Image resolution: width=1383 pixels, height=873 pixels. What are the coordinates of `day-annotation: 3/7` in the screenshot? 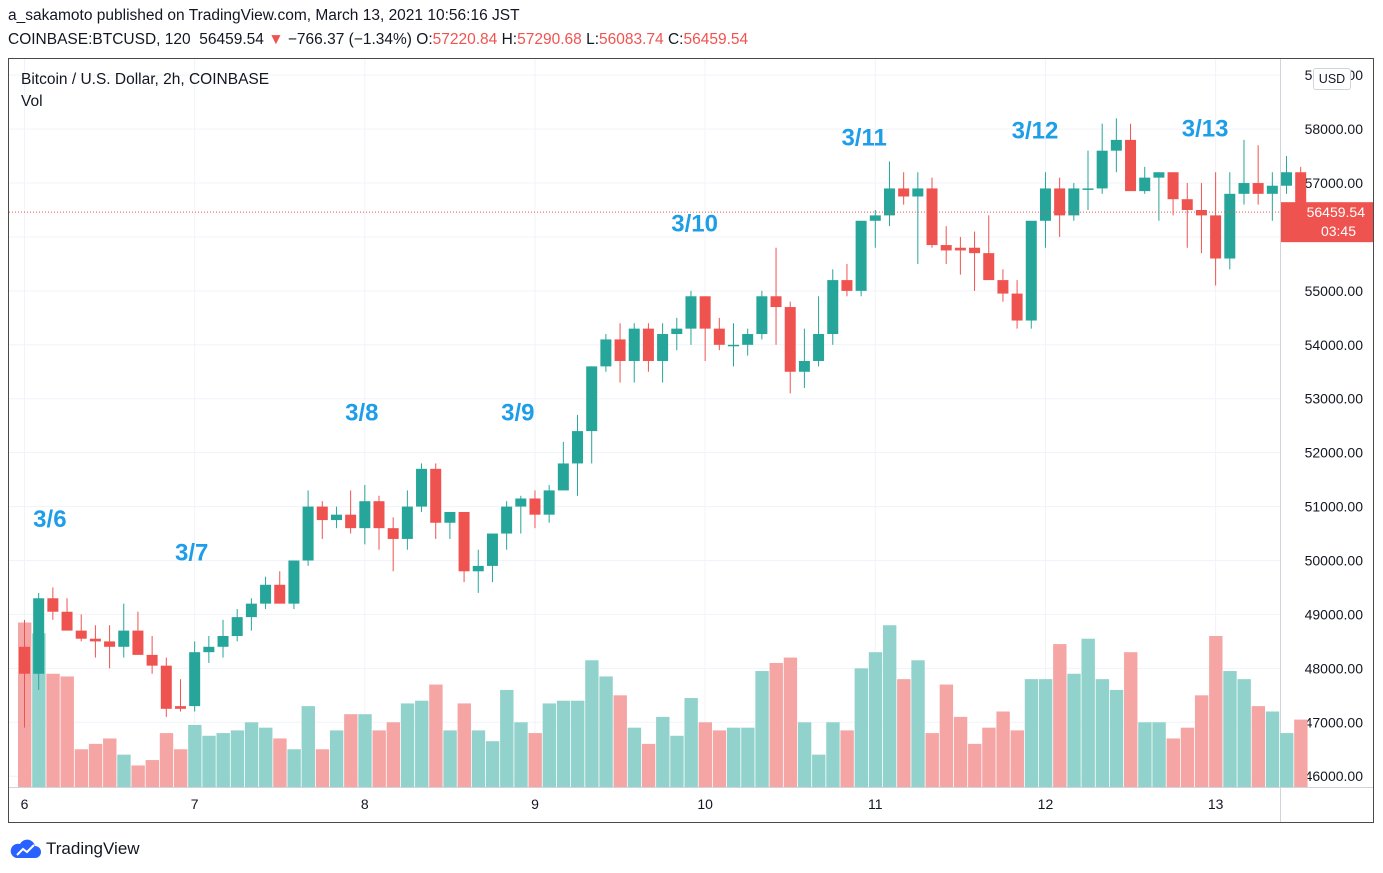 It's located at (191, 553).